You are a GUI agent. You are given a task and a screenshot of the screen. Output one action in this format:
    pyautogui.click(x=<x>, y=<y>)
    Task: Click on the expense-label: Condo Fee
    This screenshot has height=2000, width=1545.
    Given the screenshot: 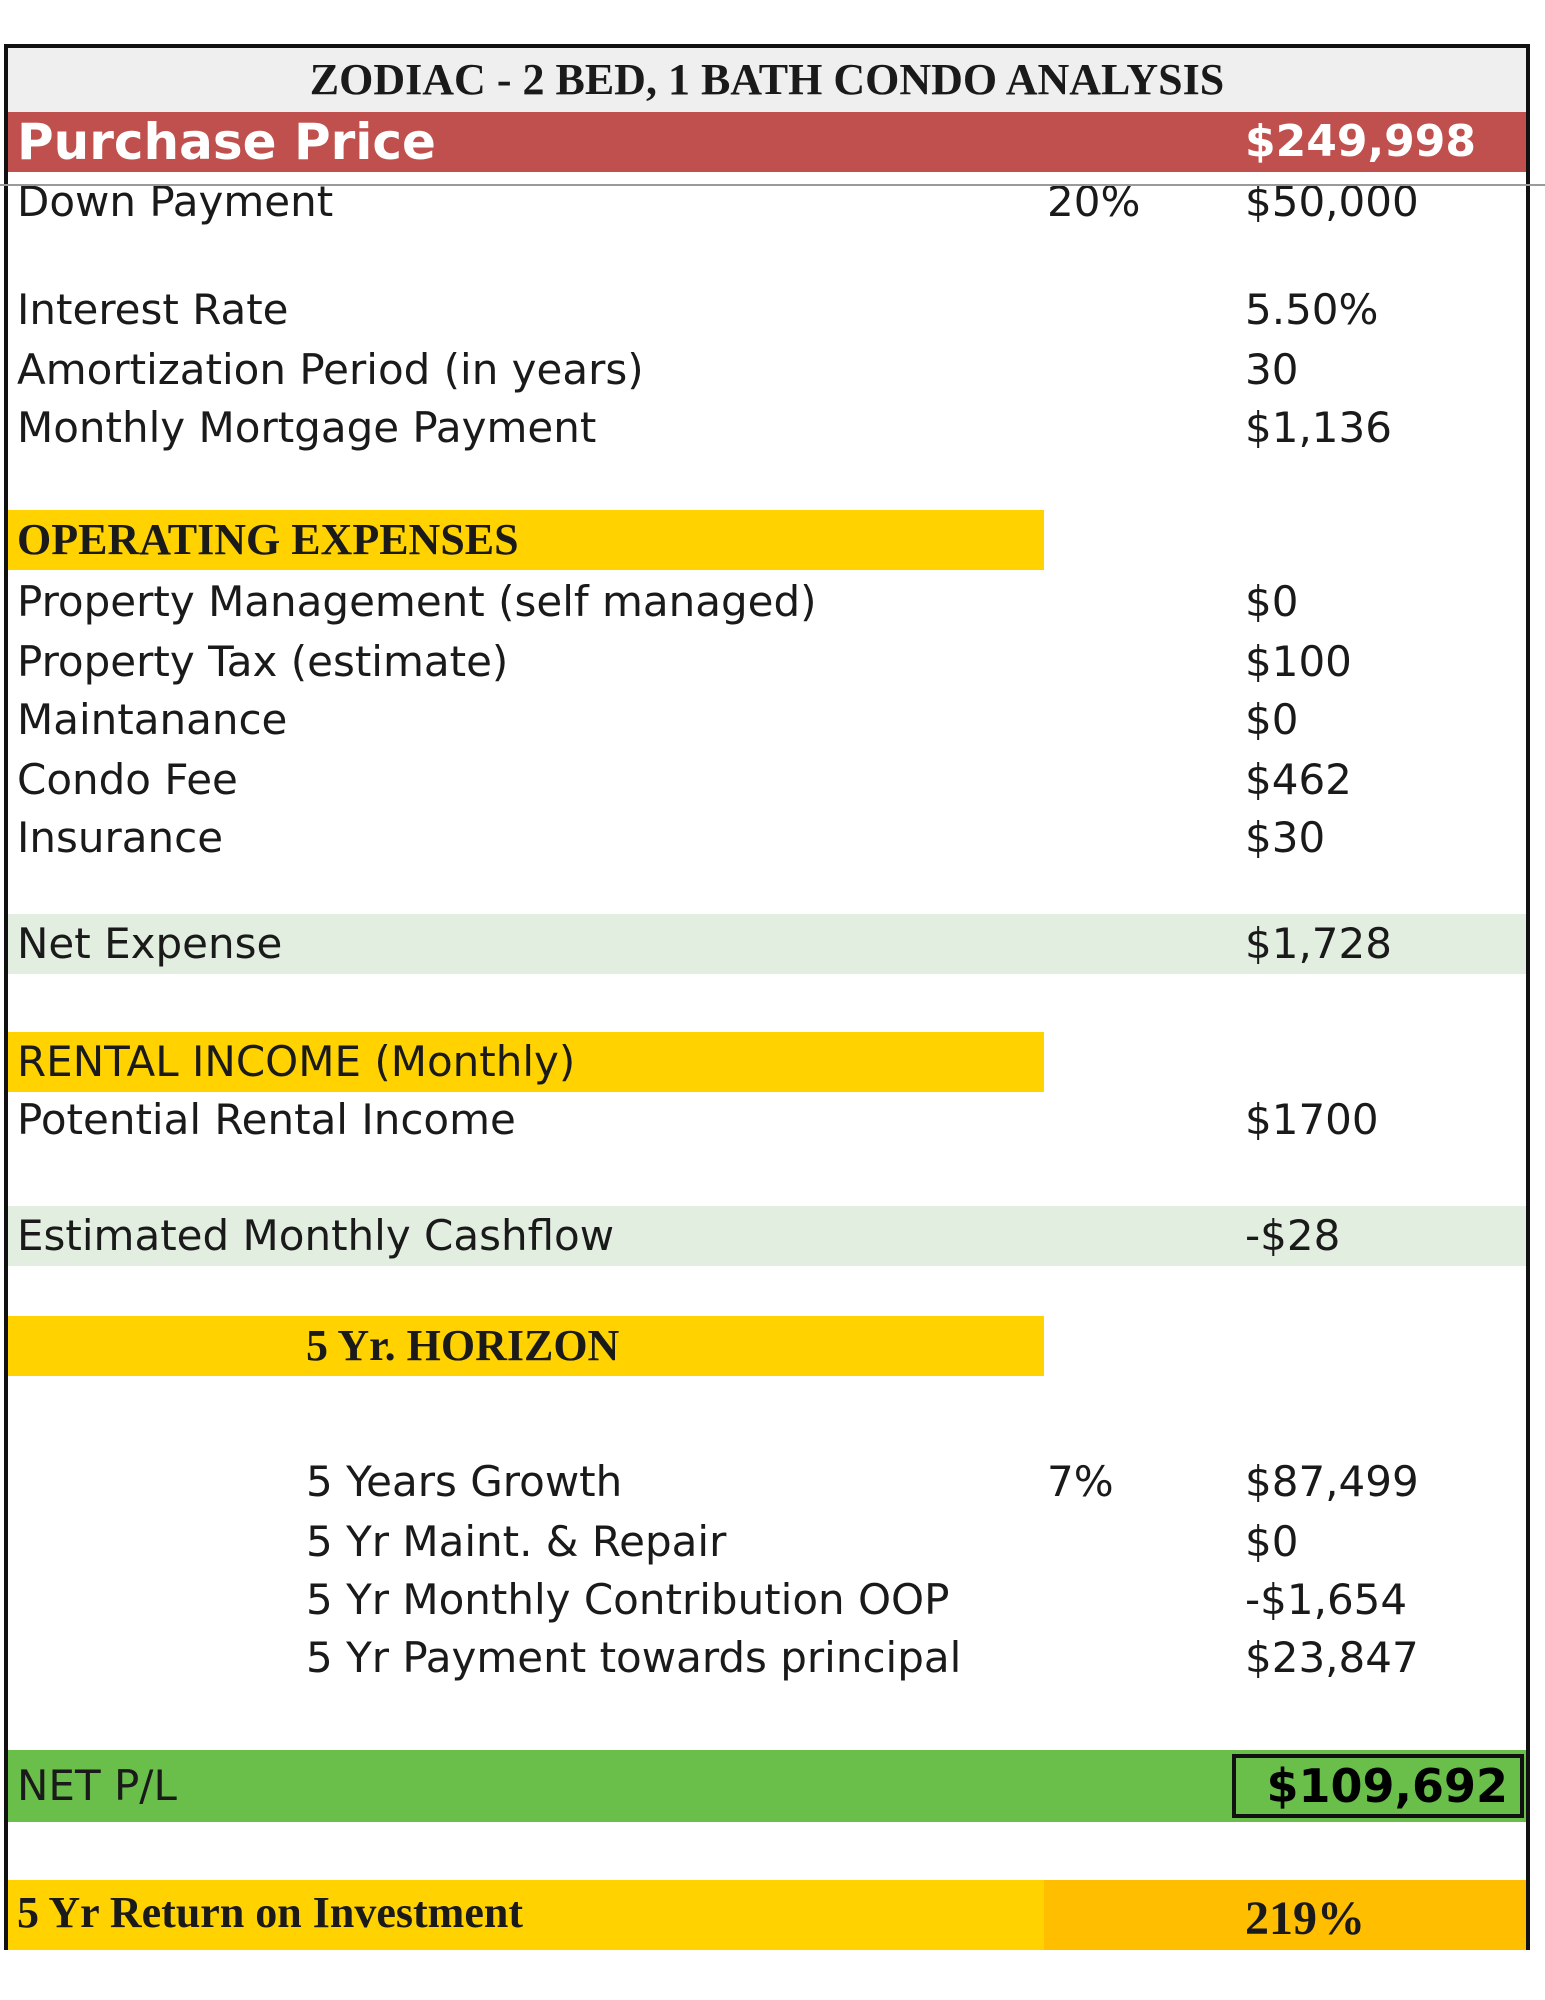 What is the action you would take?
    pyautogui.click(x=127, y=779)
    